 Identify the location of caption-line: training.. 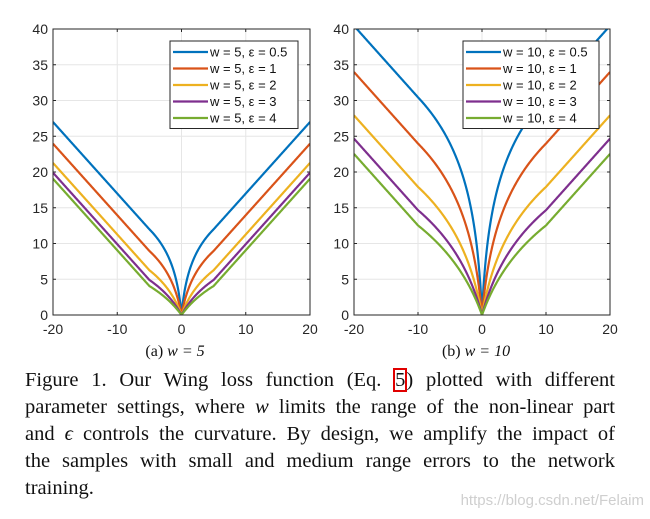
(59, 488).